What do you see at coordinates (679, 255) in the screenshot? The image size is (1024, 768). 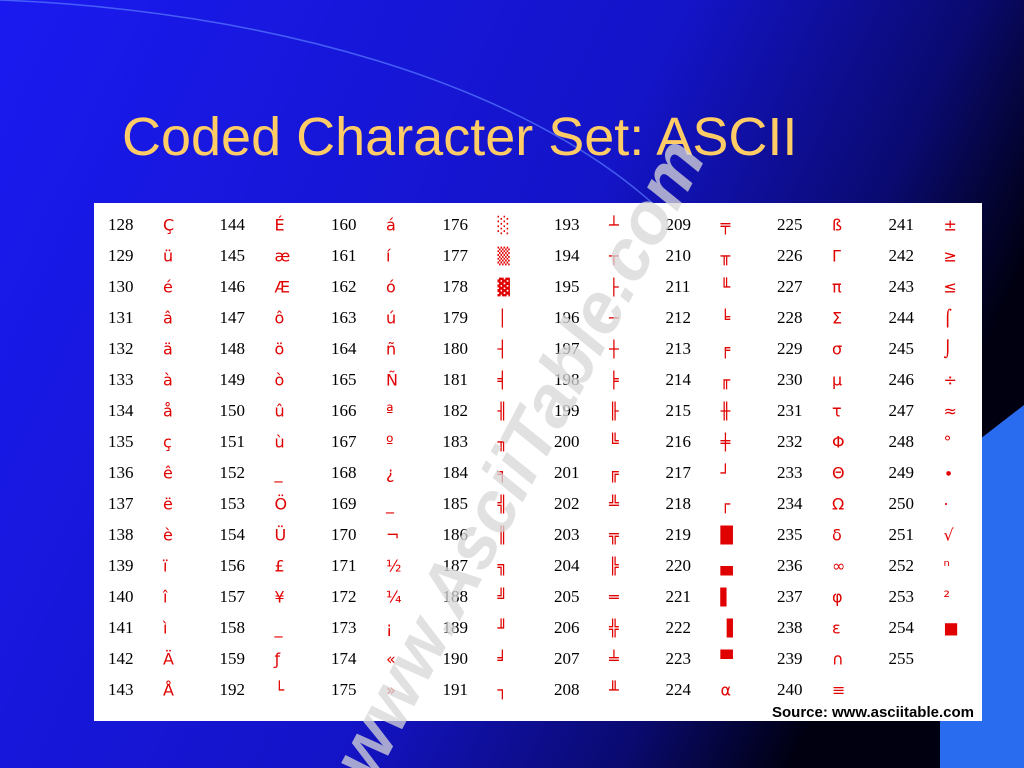 I see `code-number: 210` at bounding box center [679, 255].